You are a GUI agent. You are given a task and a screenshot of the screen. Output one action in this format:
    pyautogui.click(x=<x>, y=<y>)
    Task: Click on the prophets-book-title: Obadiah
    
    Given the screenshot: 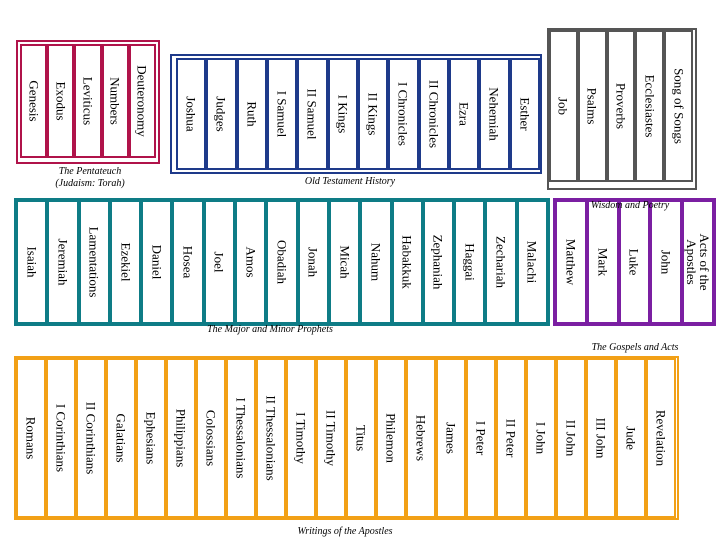 What is the action you would take?
    pyautogui.click(x=282, y=262)
    